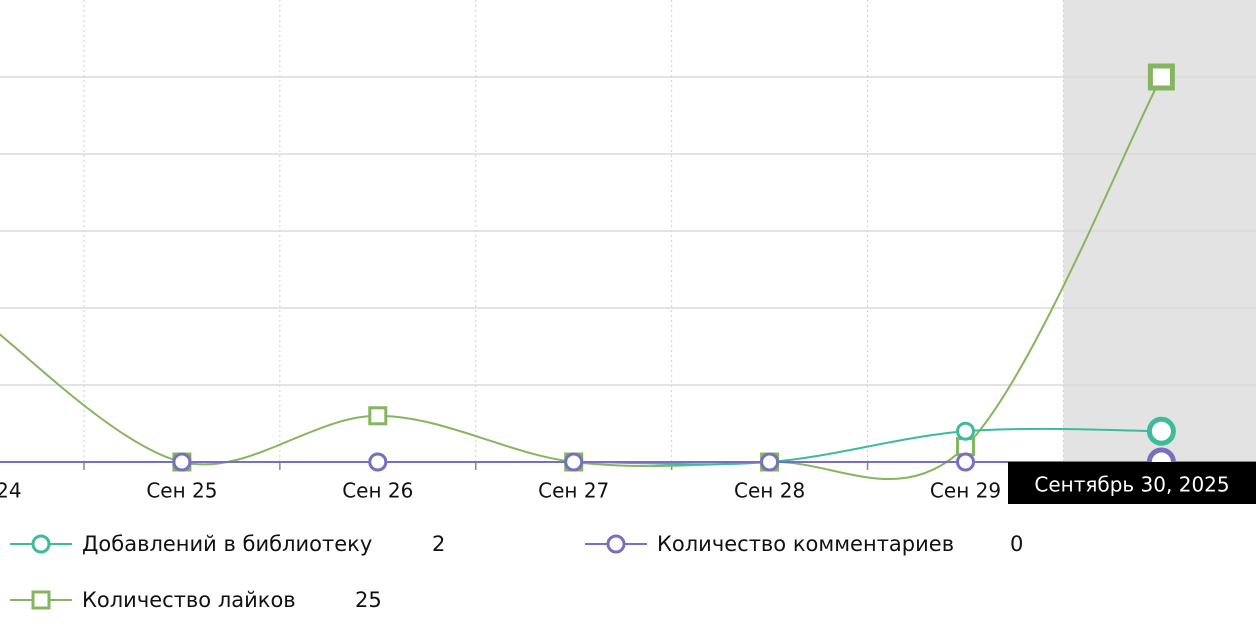 This screenshot has width=1256, height=640. I want to click on legend-item: Количество комментариев 0, so click(804, 544).